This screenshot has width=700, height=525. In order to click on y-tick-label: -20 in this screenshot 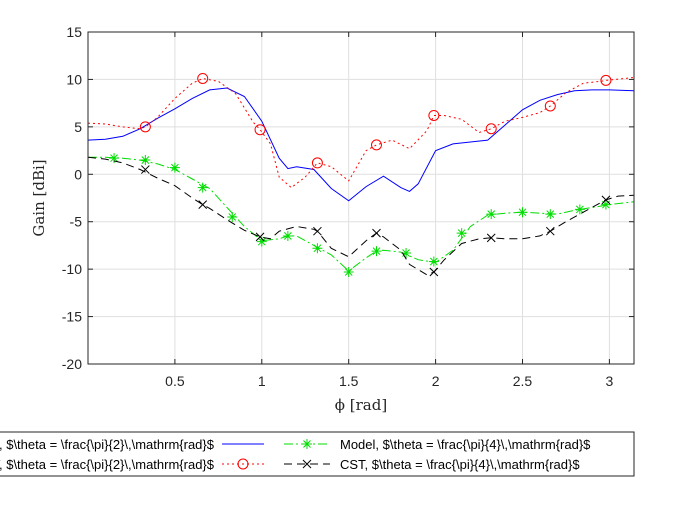, I will do `click(72, 364)`.